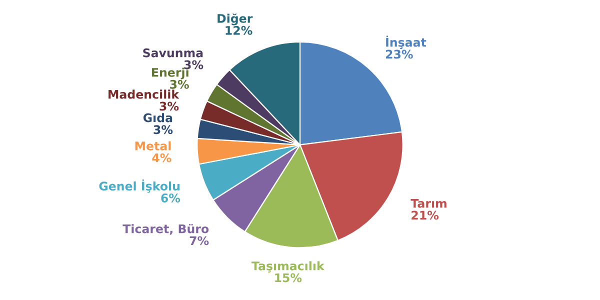 This screenshot has height=300, width=600. What do you see at coordinates (170, 74) in the screenshot?
I see `slice-label: Enerji` at bounding box center [170, 74].